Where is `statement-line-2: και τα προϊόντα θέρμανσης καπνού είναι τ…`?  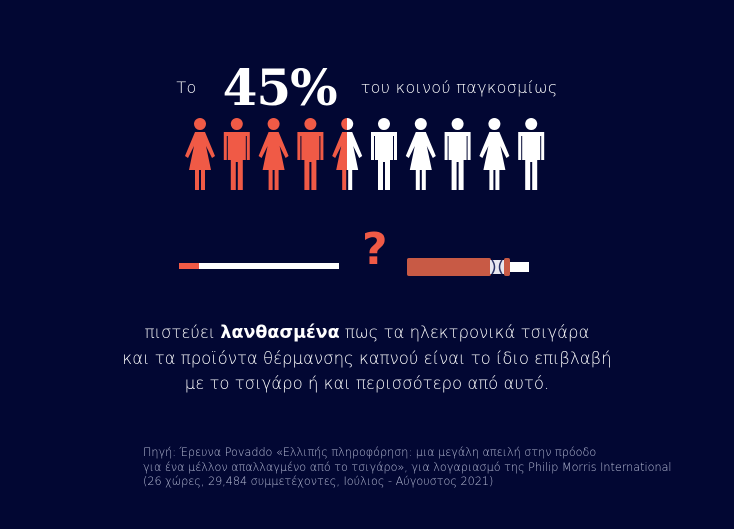 statement-line-2: και τα προϊόντα θέρμανσης καπνού είναι τ… is located at coordinates (367, 358).